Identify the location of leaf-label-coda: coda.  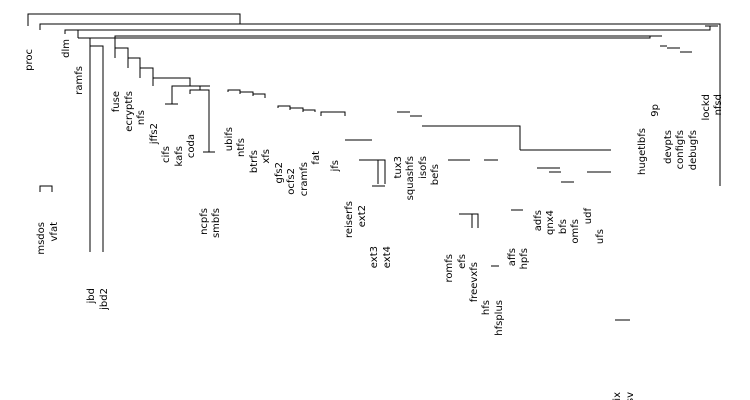
(191, 146).